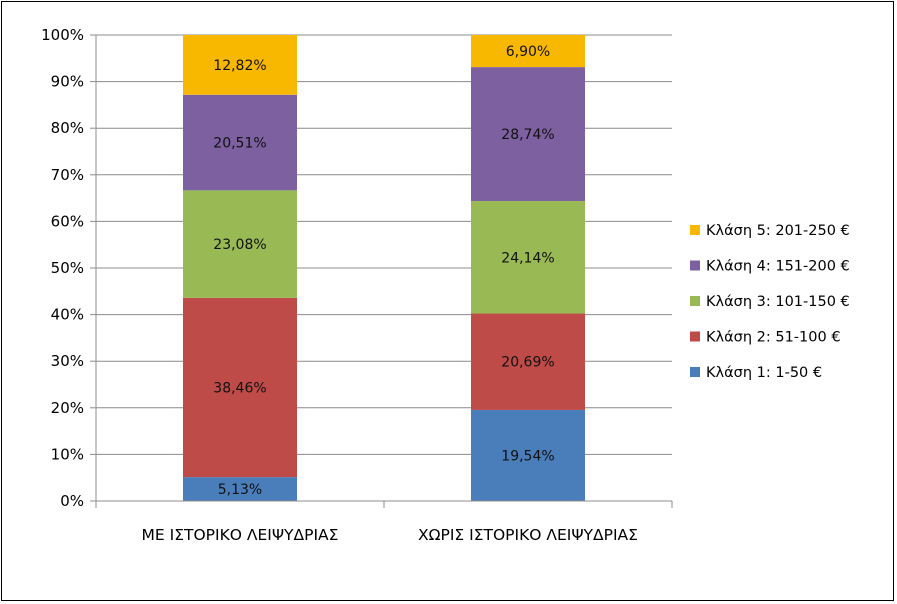 Image resolution: width=897 pixels, height=604 pixels. What do you see at coordinates (67, 221) in the screenshot?
I see `y-tick-label: 60%` at bounding box center [67, 221].